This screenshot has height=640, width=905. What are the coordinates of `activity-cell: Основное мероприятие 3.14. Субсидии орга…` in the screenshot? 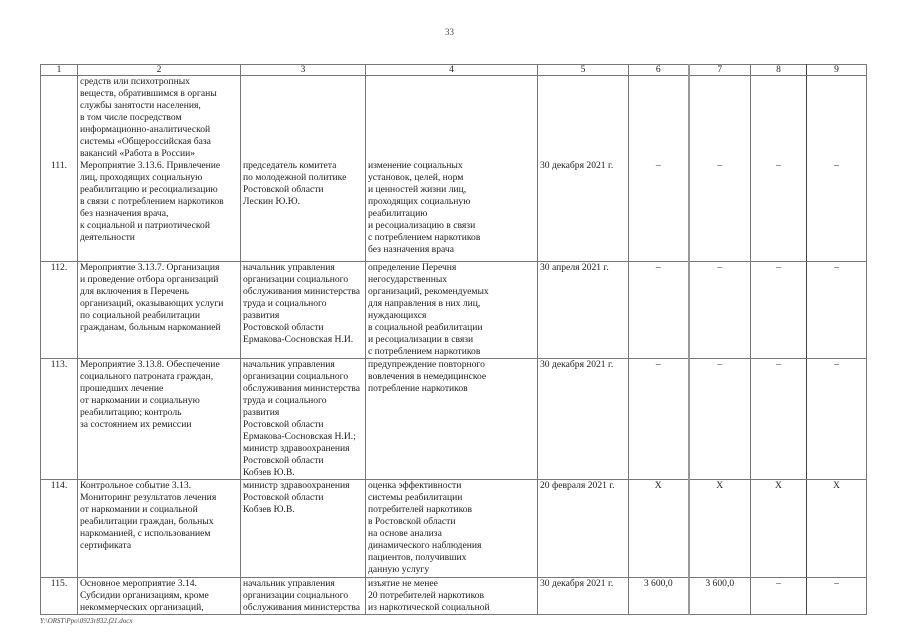 It's located at (159, 596).